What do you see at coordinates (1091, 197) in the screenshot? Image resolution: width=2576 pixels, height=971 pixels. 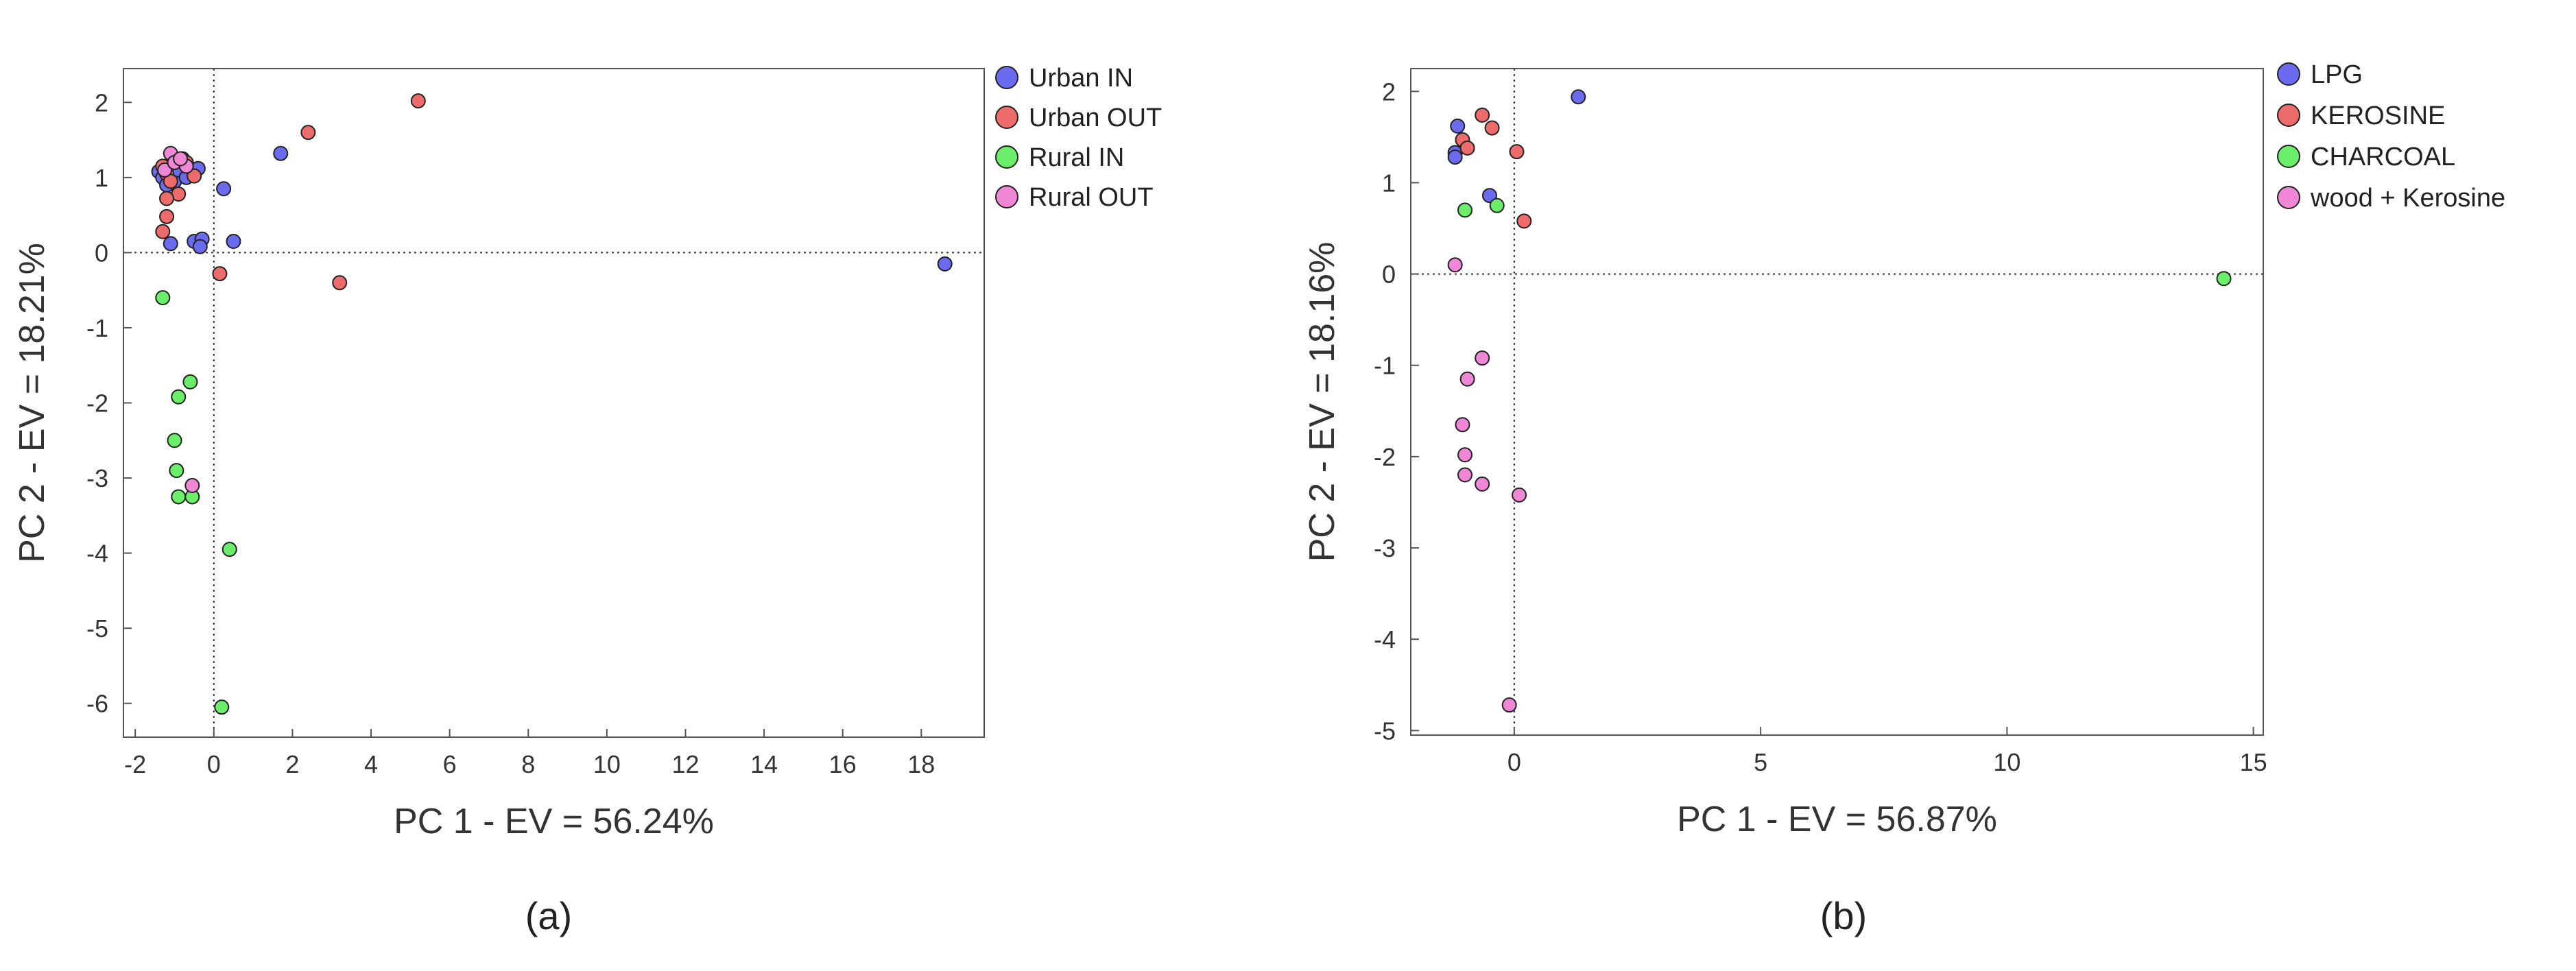 I see `panel-a-legend-label: Rural OUT` at bounding box center [1091, 197].